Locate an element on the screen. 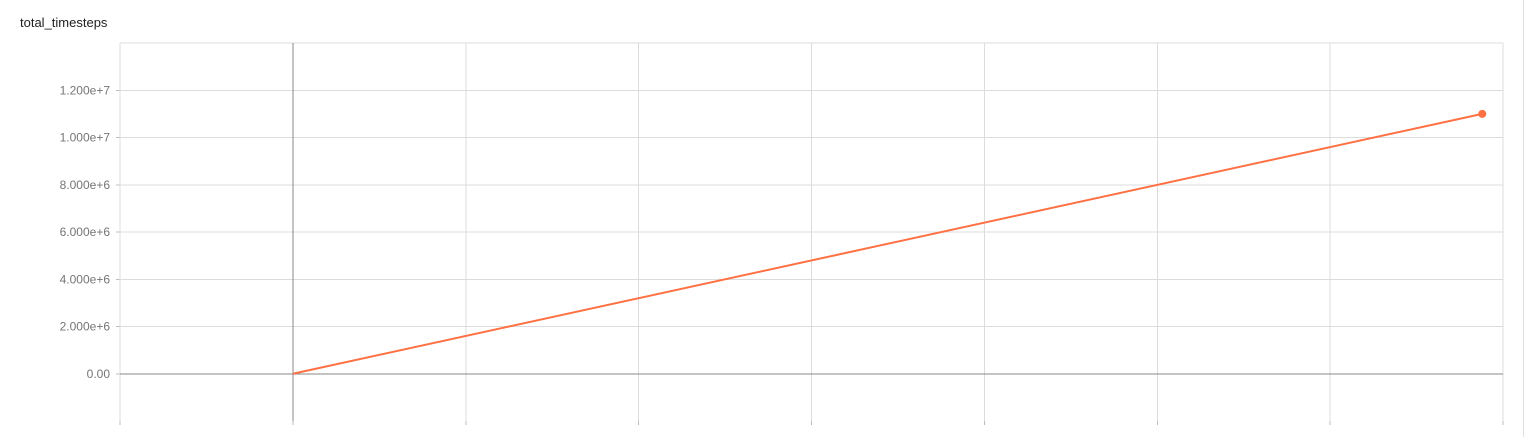 The height and width of the screenshot is (437, 1527). scrollbar-track is located at coordinates (1523, 218).